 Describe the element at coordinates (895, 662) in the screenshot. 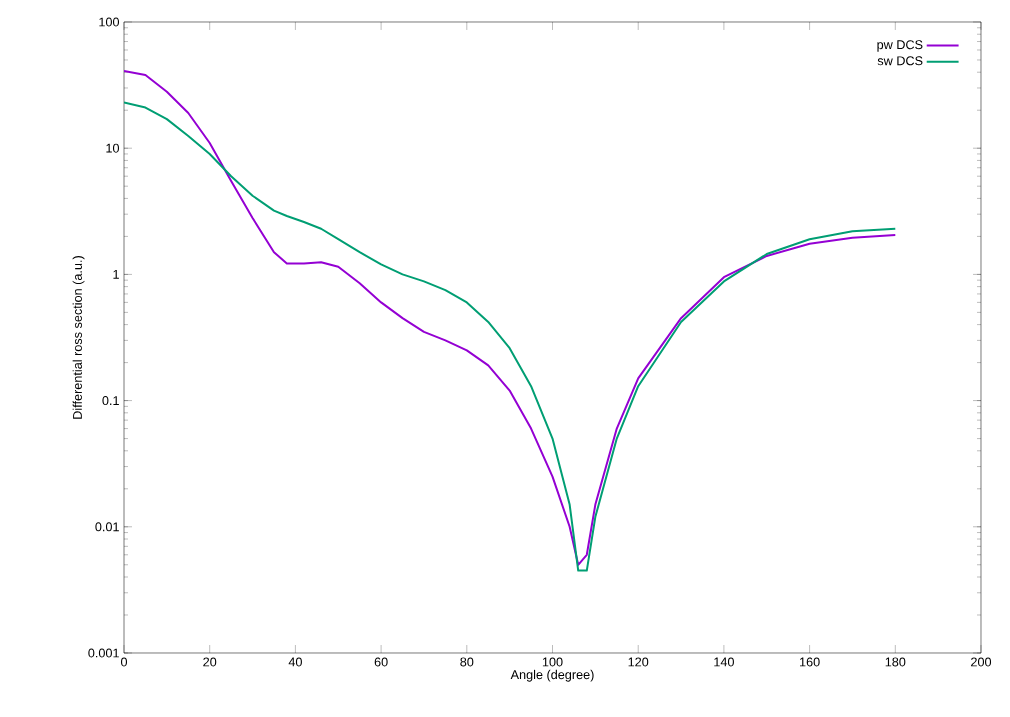

I see `x-tick-label: 180` at that location.